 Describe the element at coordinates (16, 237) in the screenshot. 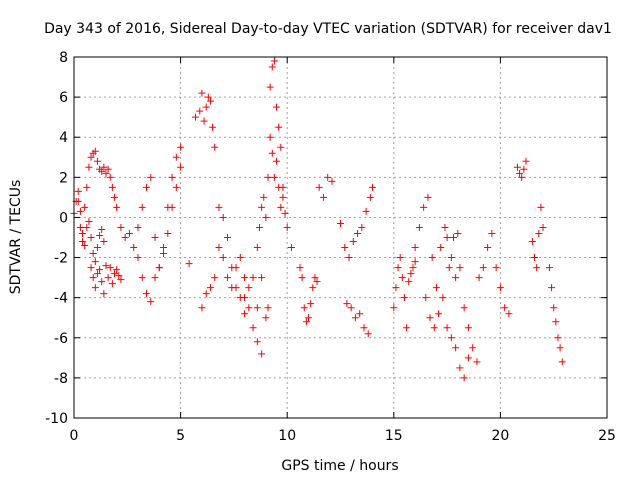

I see `y-axis-label: SDTVAR / TECUs` at that location.